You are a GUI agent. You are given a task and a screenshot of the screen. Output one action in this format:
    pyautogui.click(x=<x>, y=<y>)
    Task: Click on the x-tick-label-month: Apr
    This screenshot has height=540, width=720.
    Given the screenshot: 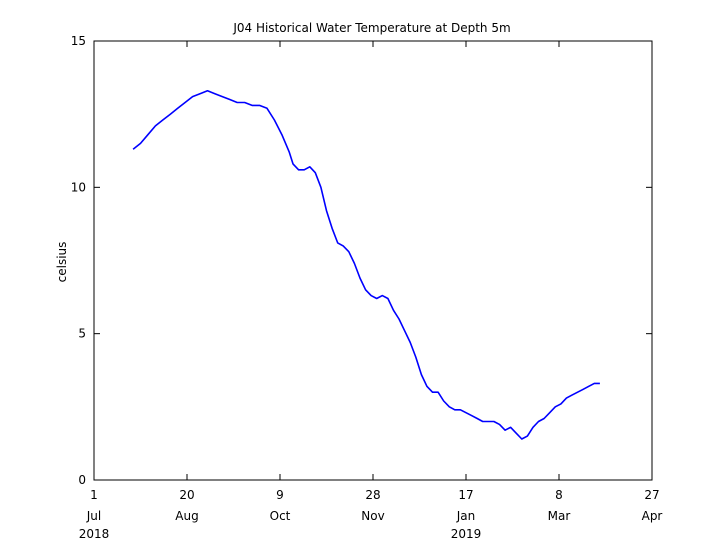 What is the action you would take?
    pyautogui.click(x=652, y=516)
    